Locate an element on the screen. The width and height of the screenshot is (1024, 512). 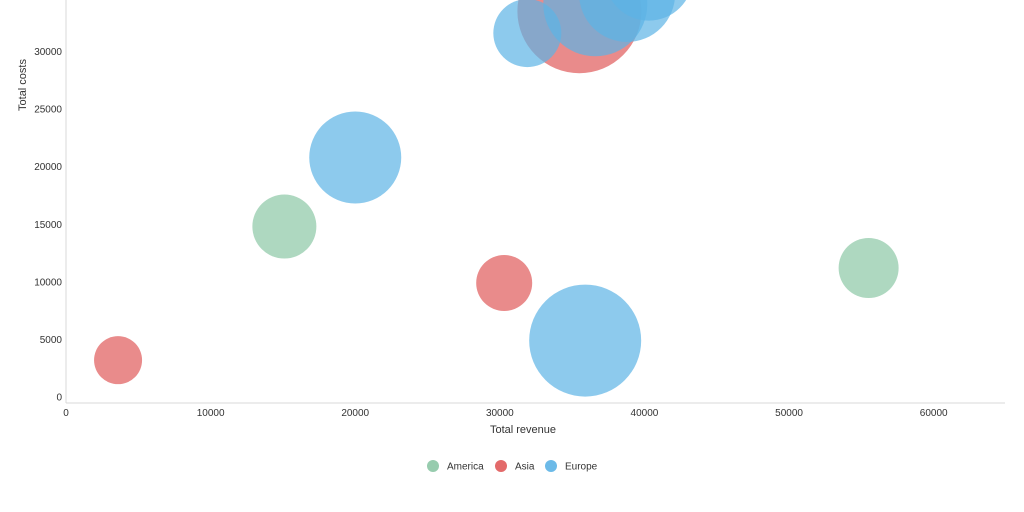
x-tick-label: 10000 is located at coordinates (211, 413).